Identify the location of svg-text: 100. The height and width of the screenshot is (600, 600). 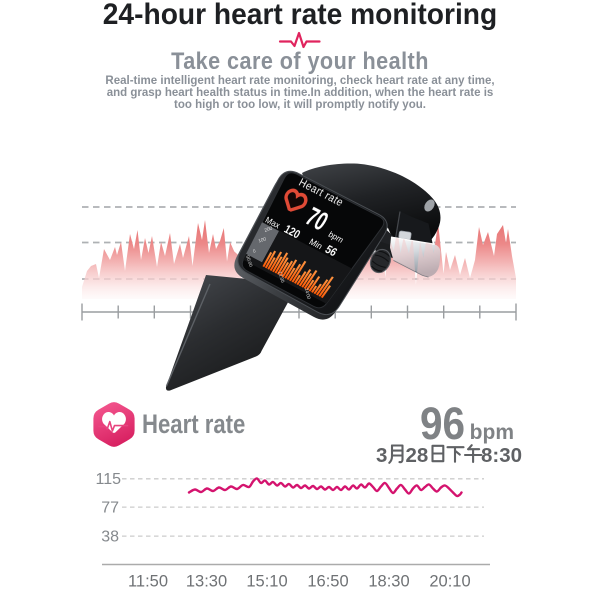
(262, 240).